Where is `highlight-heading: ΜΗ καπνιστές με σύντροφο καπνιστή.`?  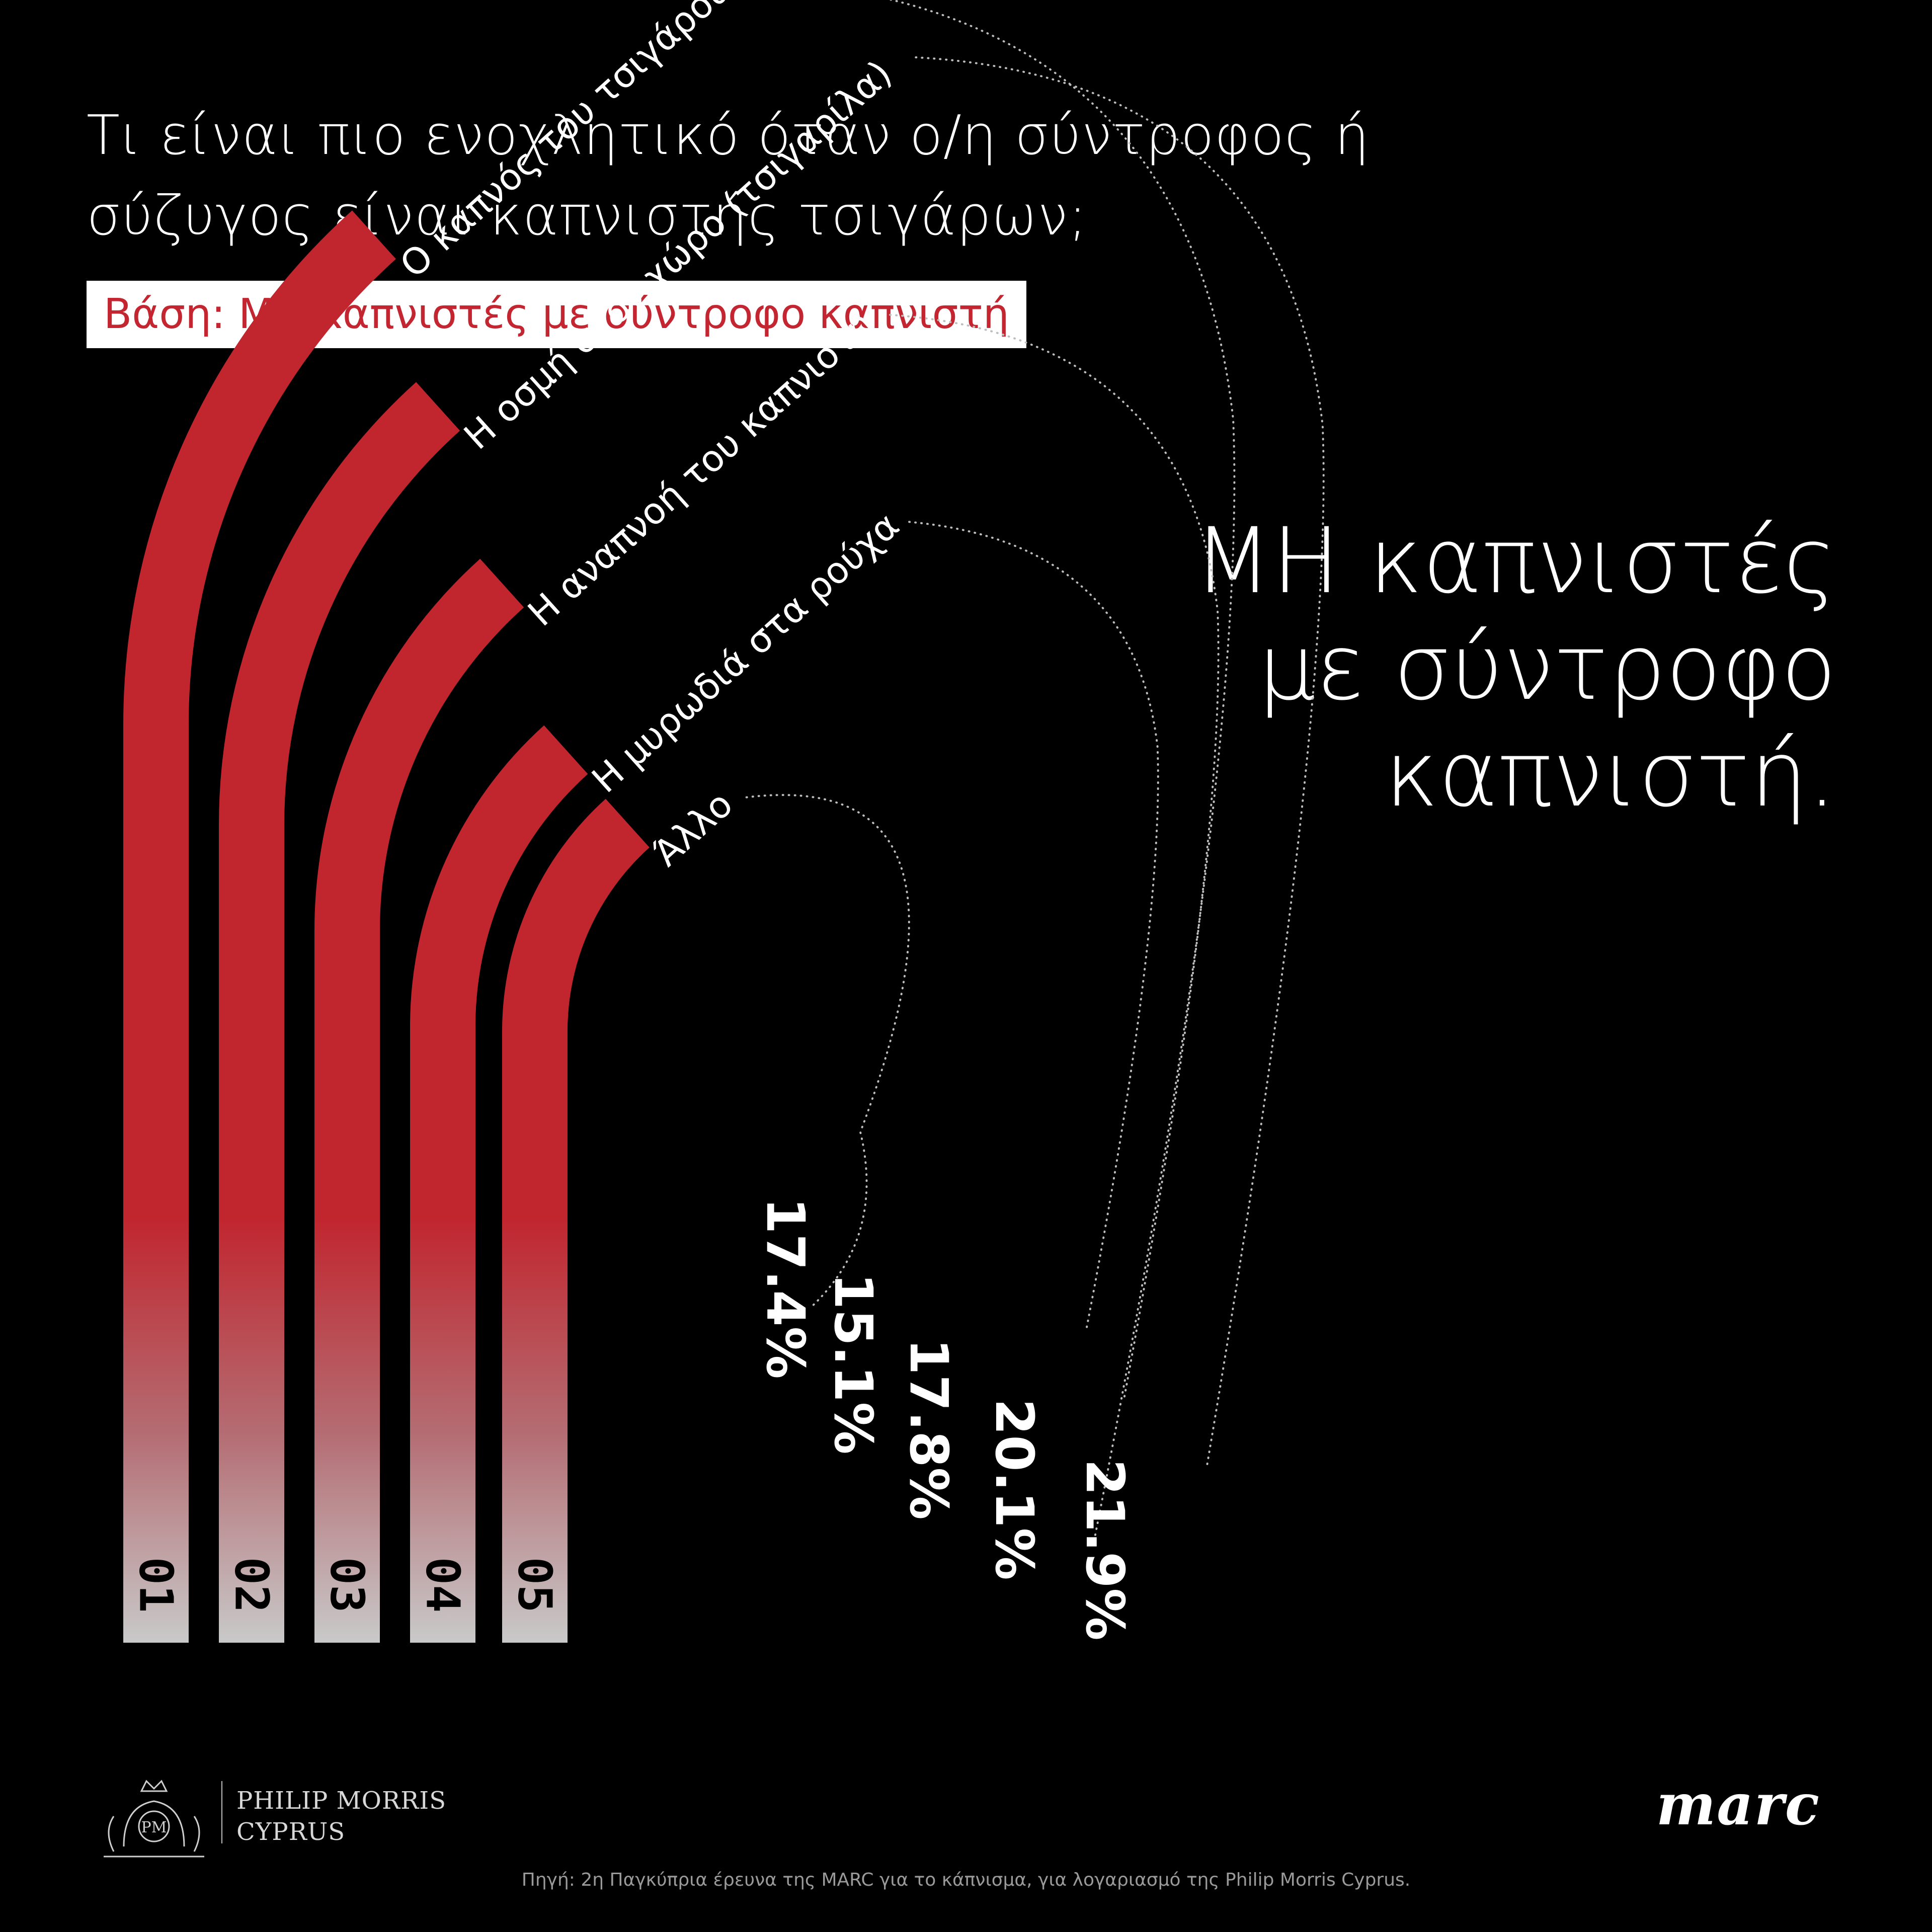
highlight-heading: ΜΗ καπνιστές με σύντροφο καπνιστή. is located at coordinates (1515, 668).